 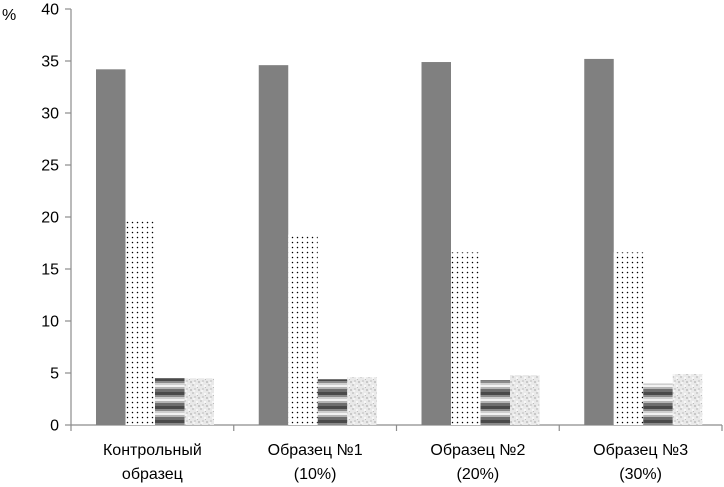 What do you see at coordinates (50, 10) in the screenshot?
I see `y-tick-label: 40` at bounding box center [50, 10].